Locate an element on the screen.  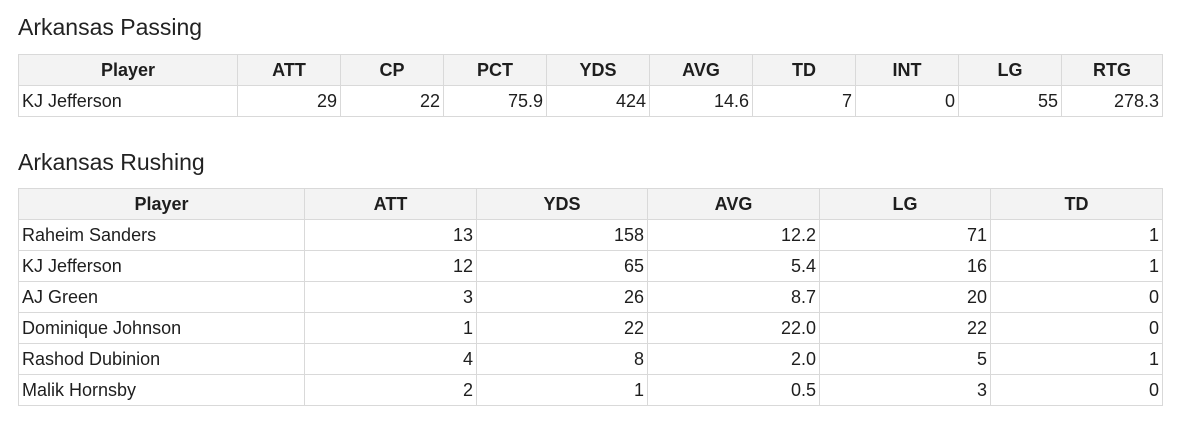
player-name-cell: AJ Green is located at coordinates (161, 297).